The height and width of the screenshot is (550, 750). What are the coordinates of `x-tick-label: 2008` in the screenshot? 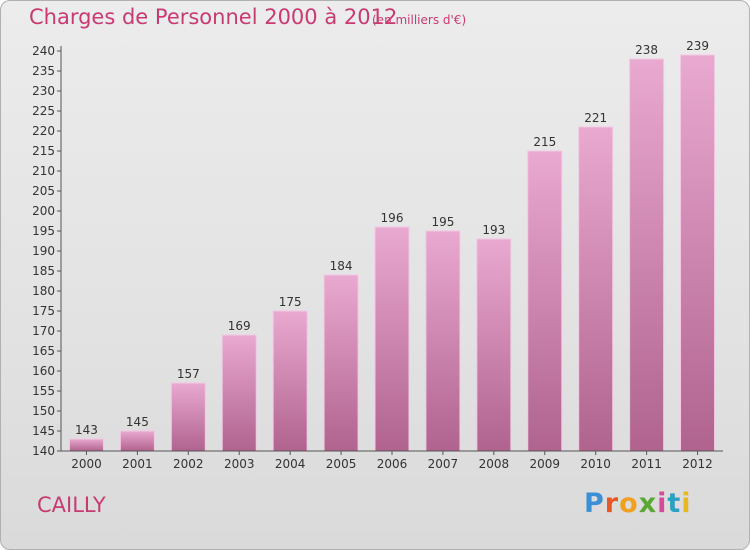 It's located at (494, 464).